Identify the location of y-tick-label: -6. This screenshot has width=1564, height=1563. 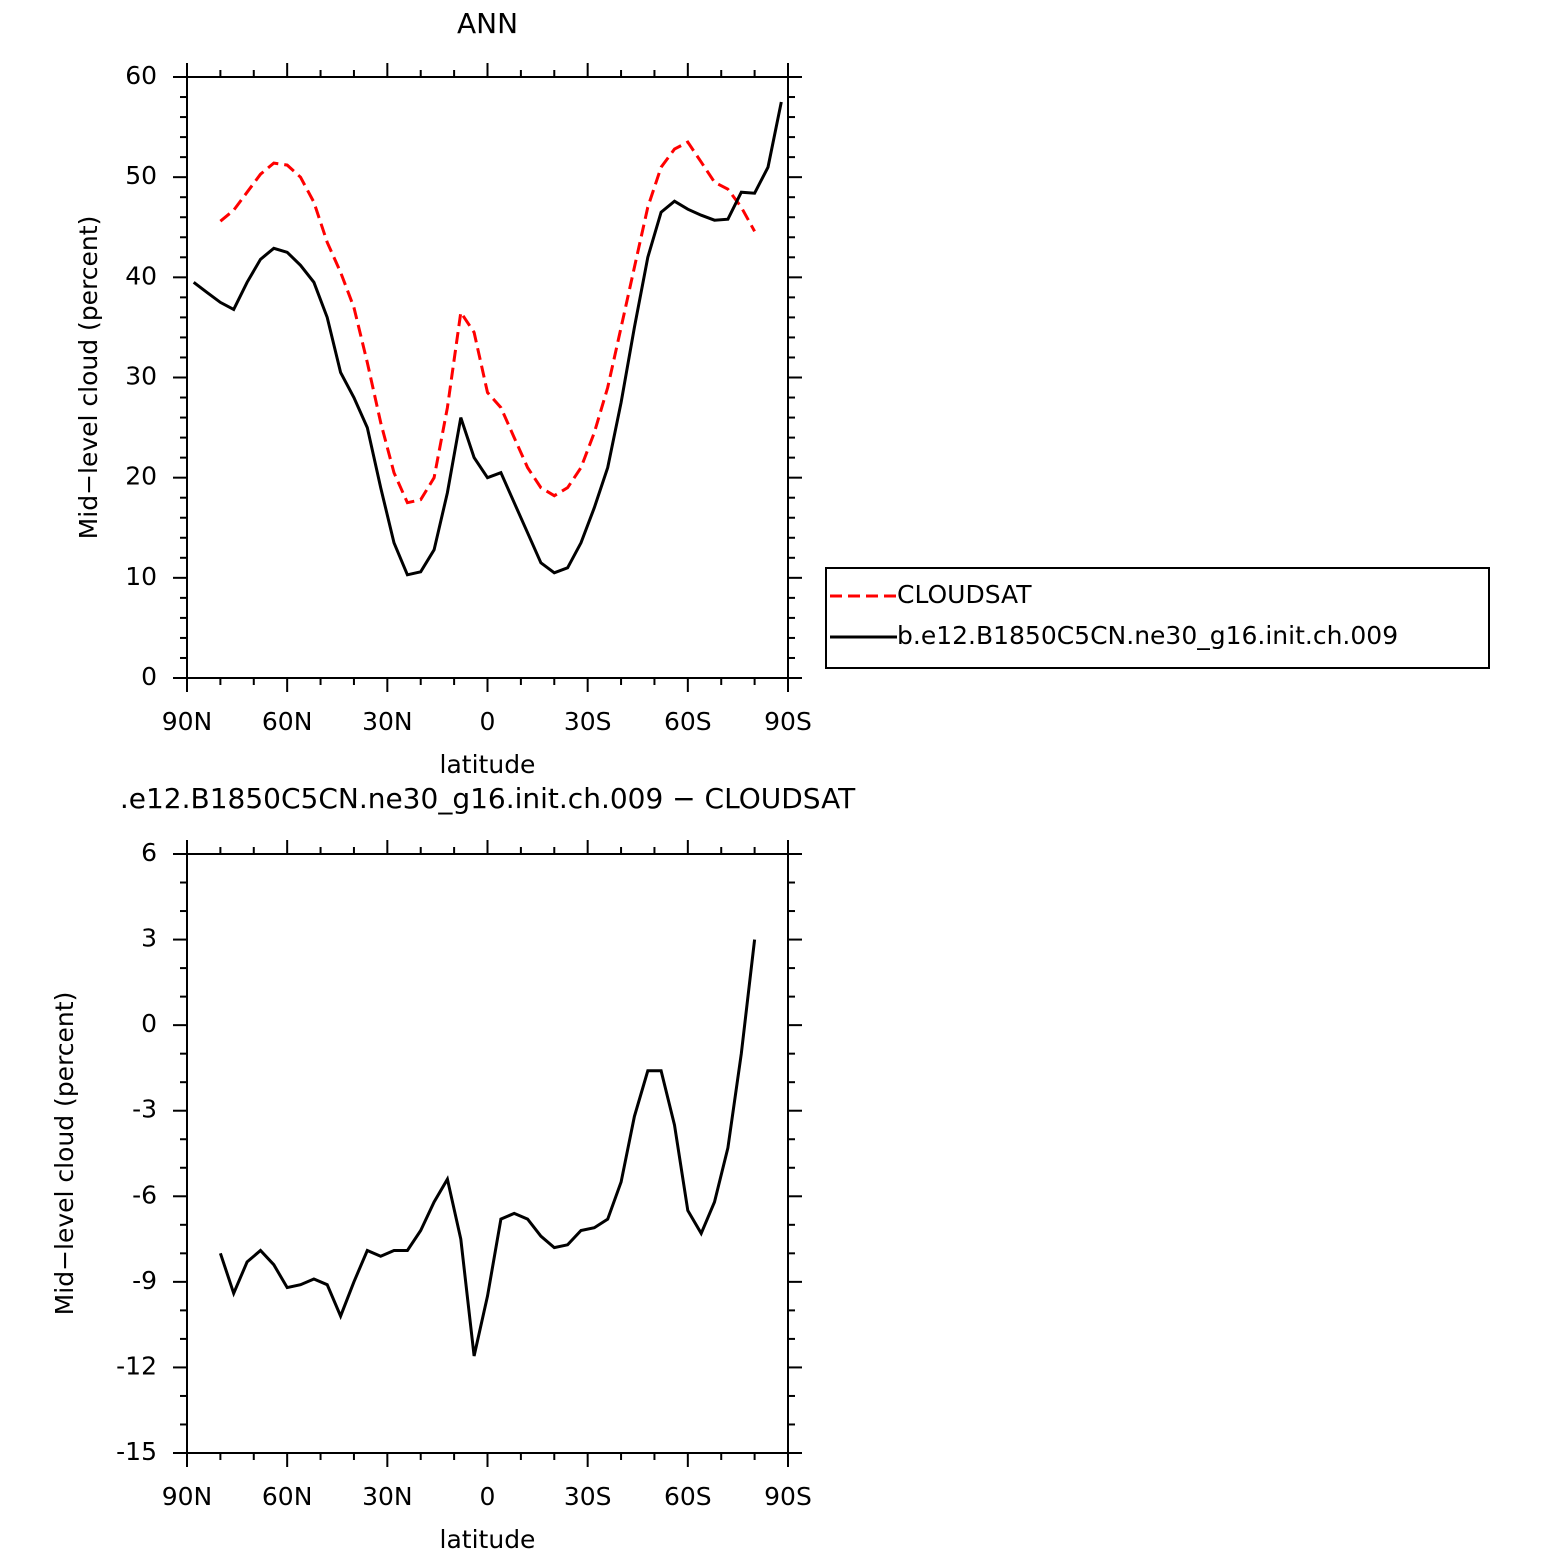
(144, 1194).